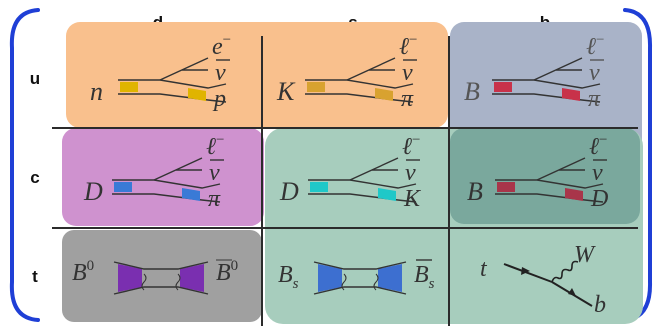 The width and height of the screenshot is (663, 330). I want to click on cd-tube-top, so click(166, 184).